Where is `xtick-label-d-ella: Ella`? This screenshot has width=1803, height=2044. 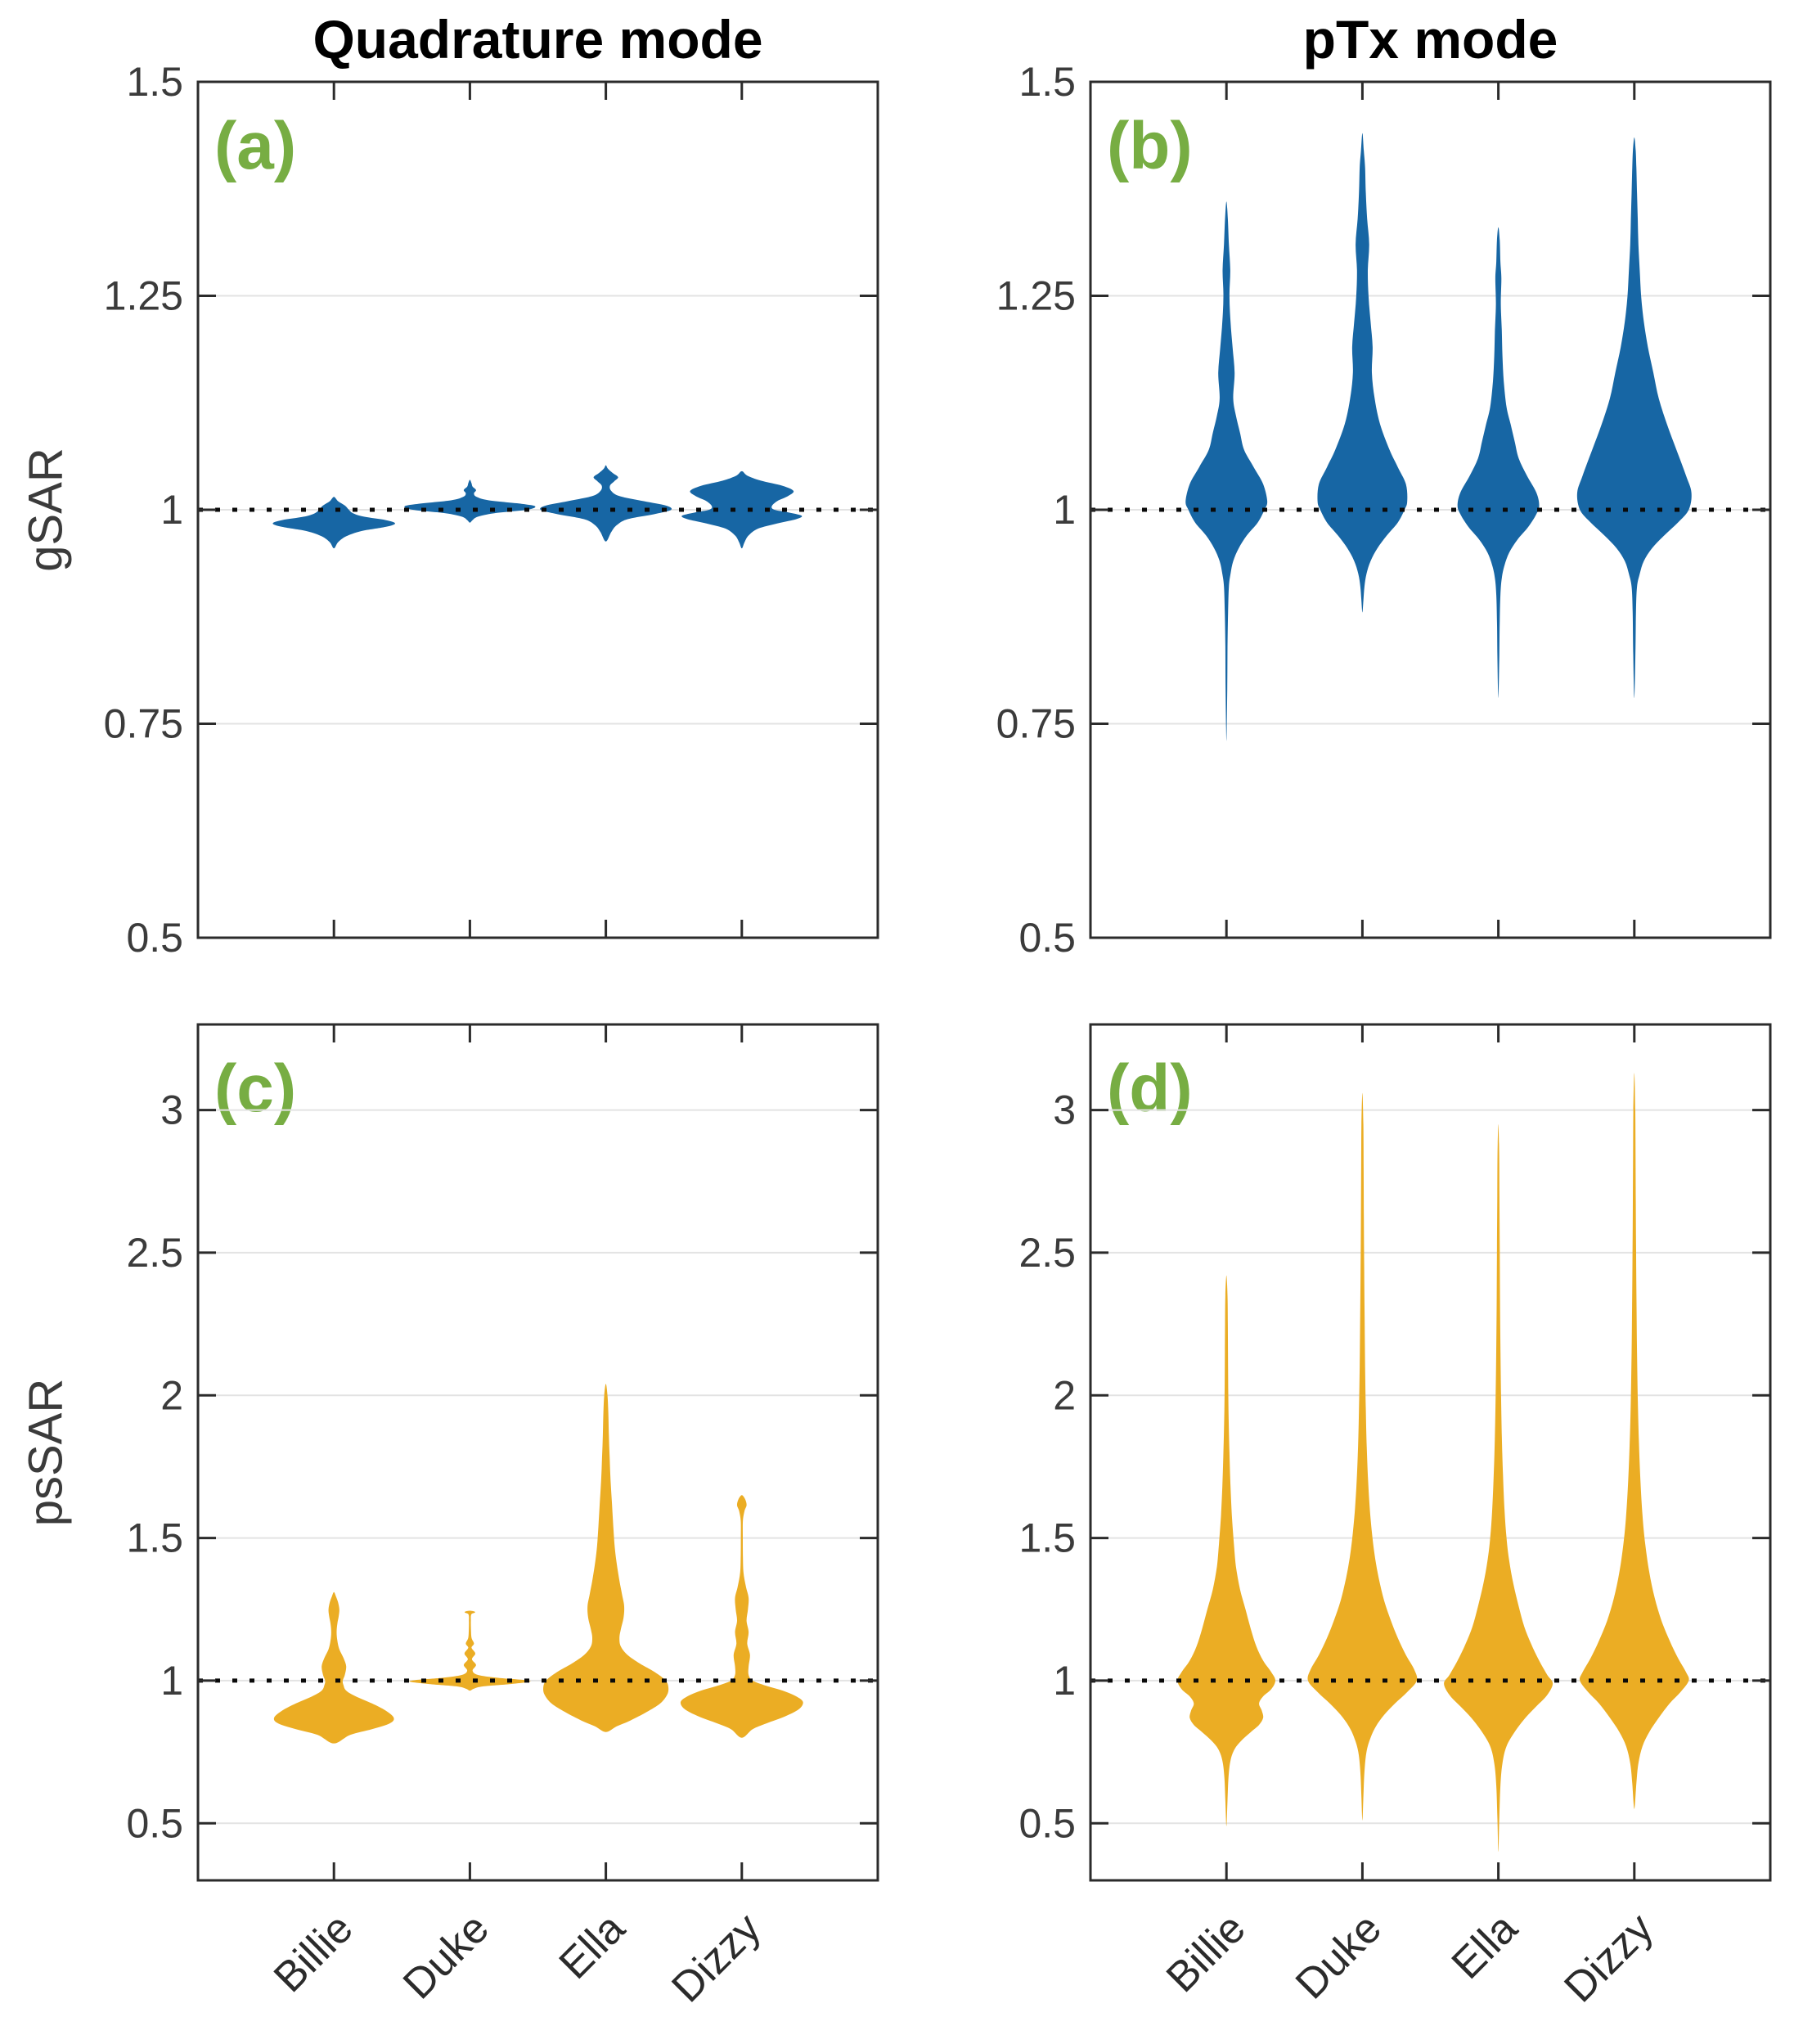 xtick-label-d-ella: Ella is located at coordinates (1484, 1946).